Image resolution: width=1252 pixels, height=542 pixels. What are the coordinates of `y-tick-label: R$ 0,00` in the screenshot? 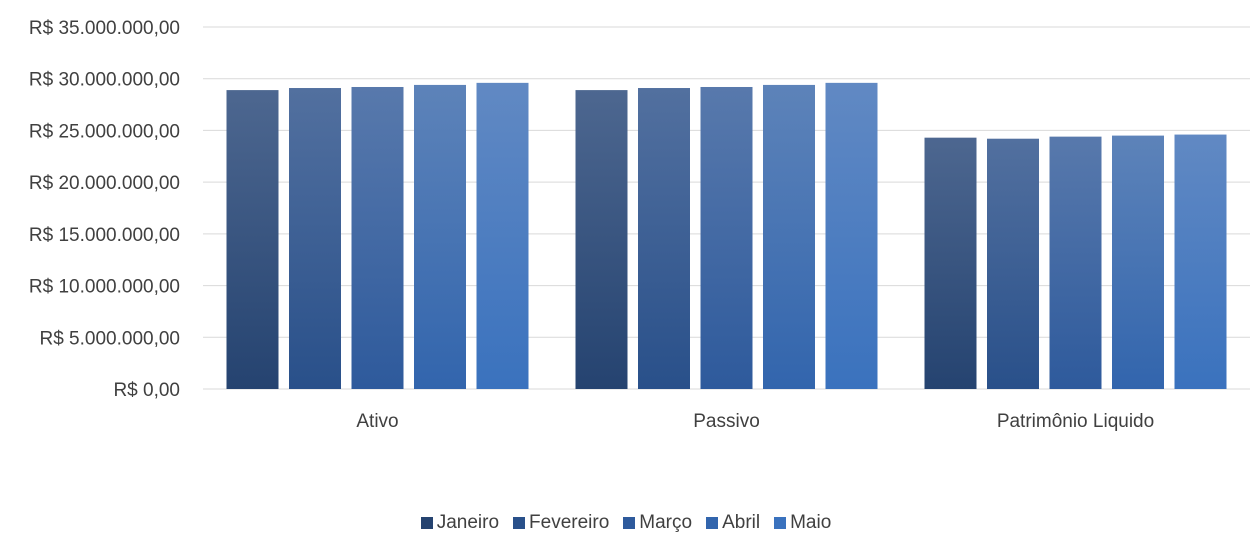 It's located at (146, 390).